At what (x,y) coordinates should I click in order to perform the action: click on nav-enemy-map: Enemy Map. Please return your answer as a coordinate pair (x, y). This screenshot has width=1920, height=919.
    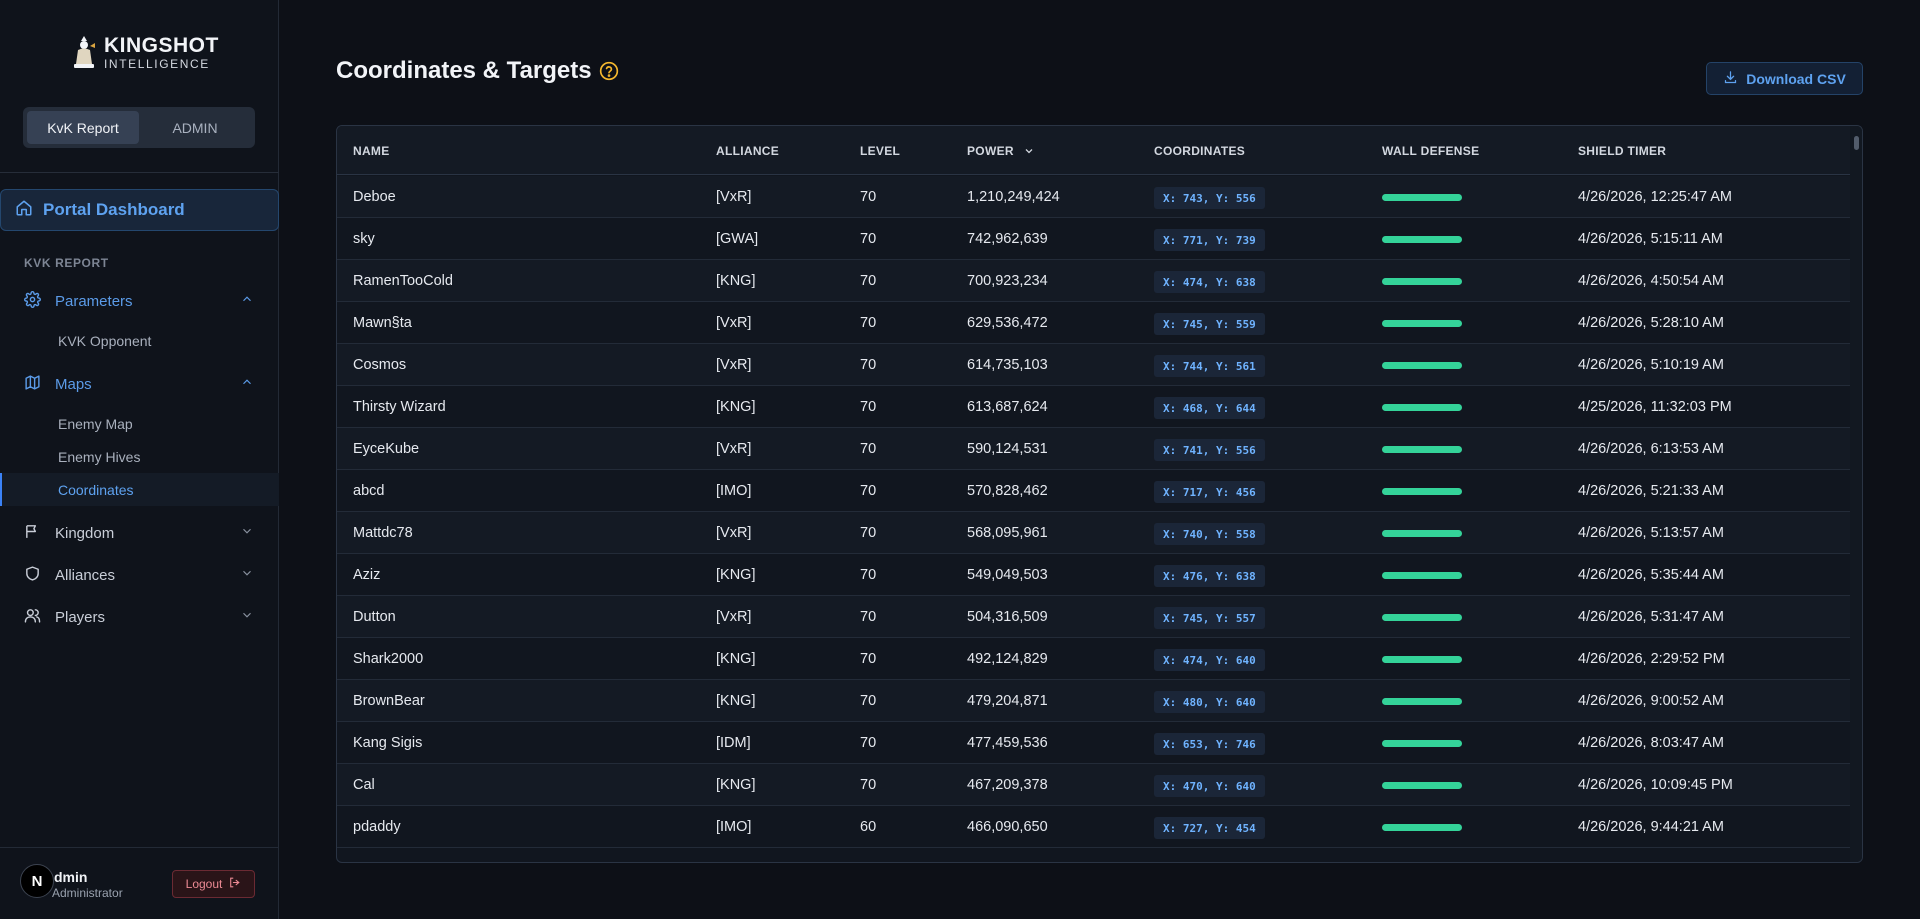
    Looking at the image, I should click on (95, 423).